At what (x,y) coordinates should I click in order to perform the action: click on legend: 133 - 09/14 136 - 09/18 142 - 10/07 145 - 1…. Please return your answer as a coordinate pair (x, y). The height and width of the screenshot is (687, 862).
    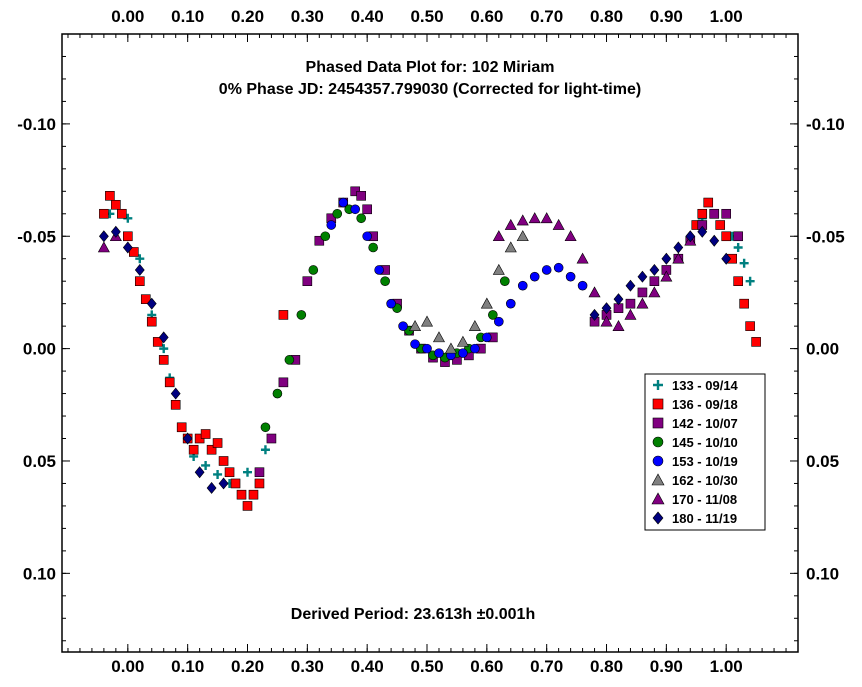
    Looking at the image, I should click on (705, 452).